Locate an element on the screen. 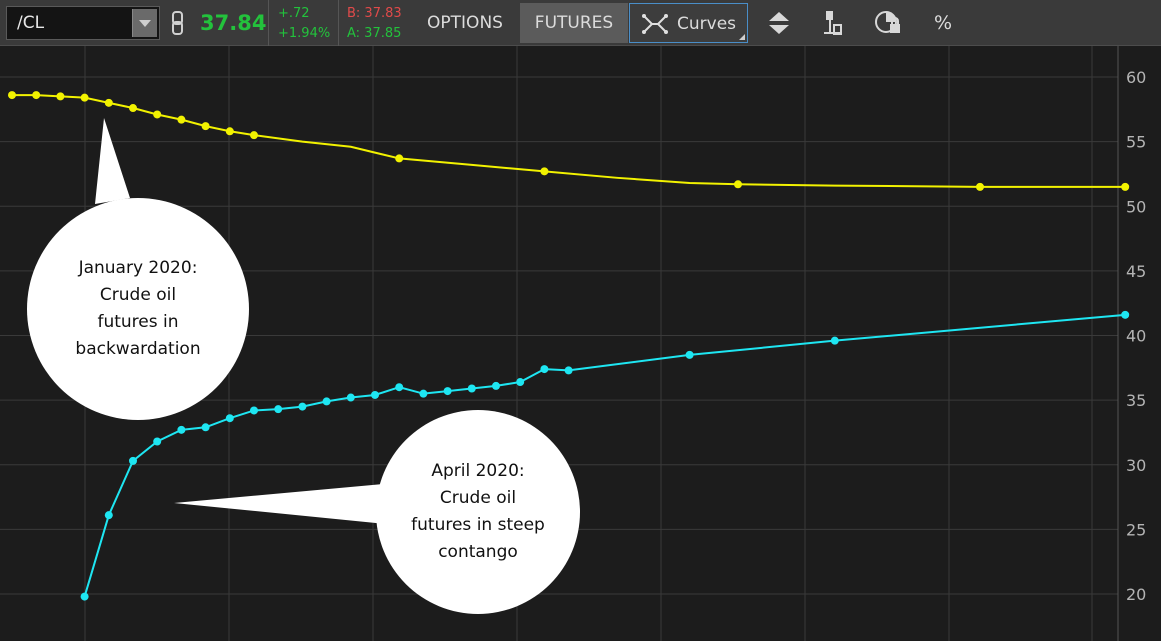  chevron-down-icon is located at coordinates (144, 23).